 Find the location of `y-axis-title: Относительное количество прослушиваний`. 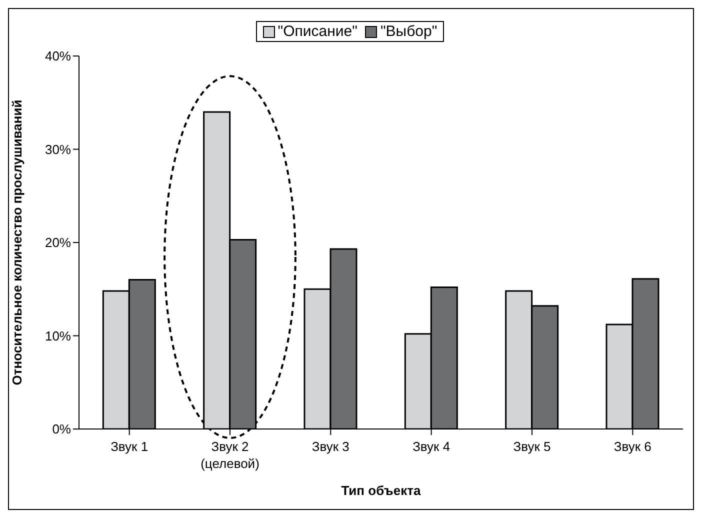

y-axis-title: Относительное количество прослушиваний is located at coordinates (17, 243).